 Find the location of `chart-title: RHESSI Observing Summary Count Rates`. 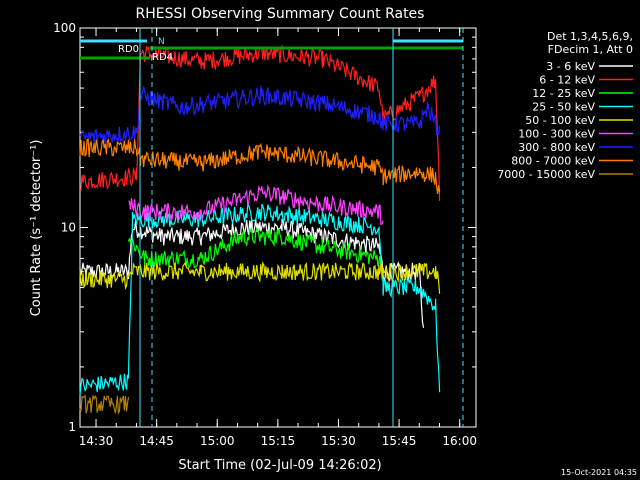

chart-title: RHESSI Observing Summary Count Rates is located at coordinates (280, 14).